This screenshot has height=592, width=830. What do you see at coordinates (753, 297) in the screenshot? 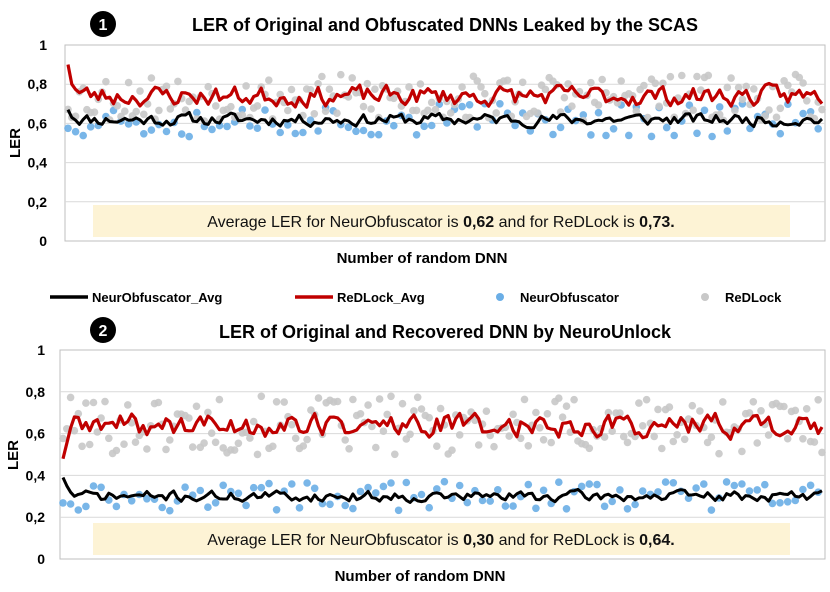
I see `legend-label-redlock-dot: ReDLock` at bounding box center [753, 297].